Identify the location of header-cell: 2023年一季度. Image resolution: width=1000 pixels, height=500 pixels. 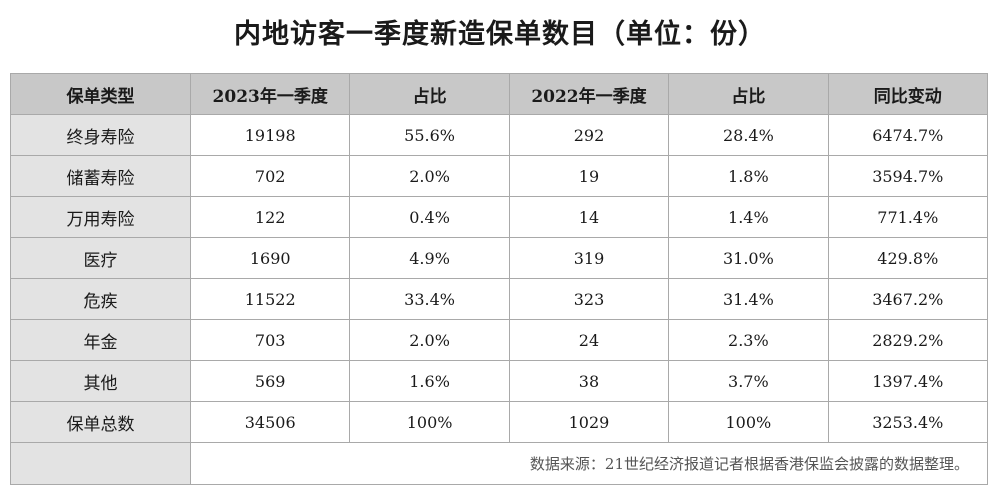
(270, 94).